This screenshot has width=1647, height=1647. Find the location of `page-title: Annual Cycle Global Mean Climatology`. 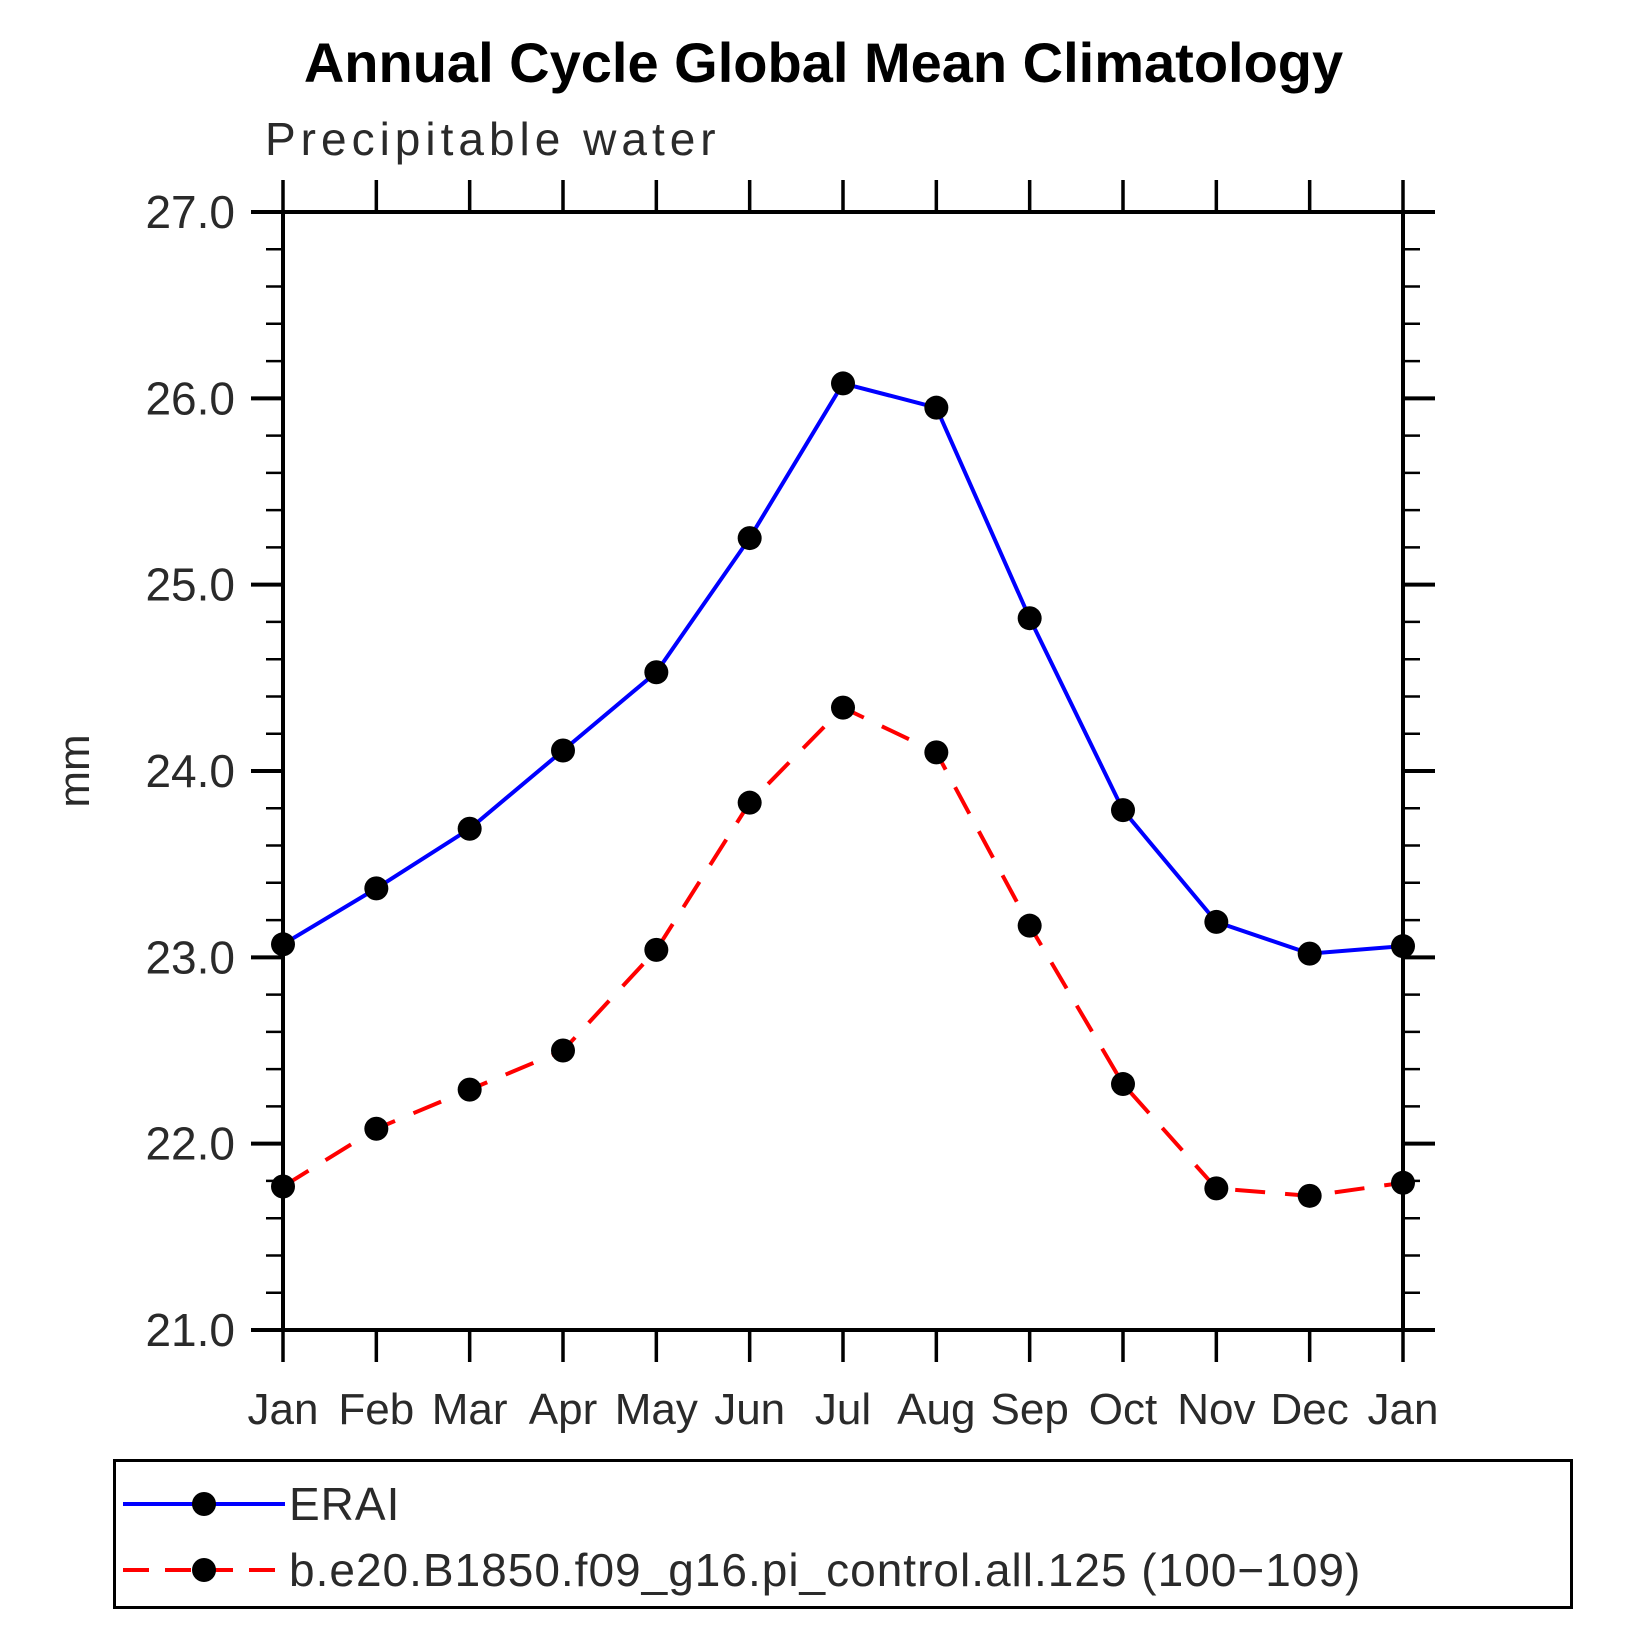

page-title: Annual Cycle Global Mean Climatology is located at coordinates (823, 62).